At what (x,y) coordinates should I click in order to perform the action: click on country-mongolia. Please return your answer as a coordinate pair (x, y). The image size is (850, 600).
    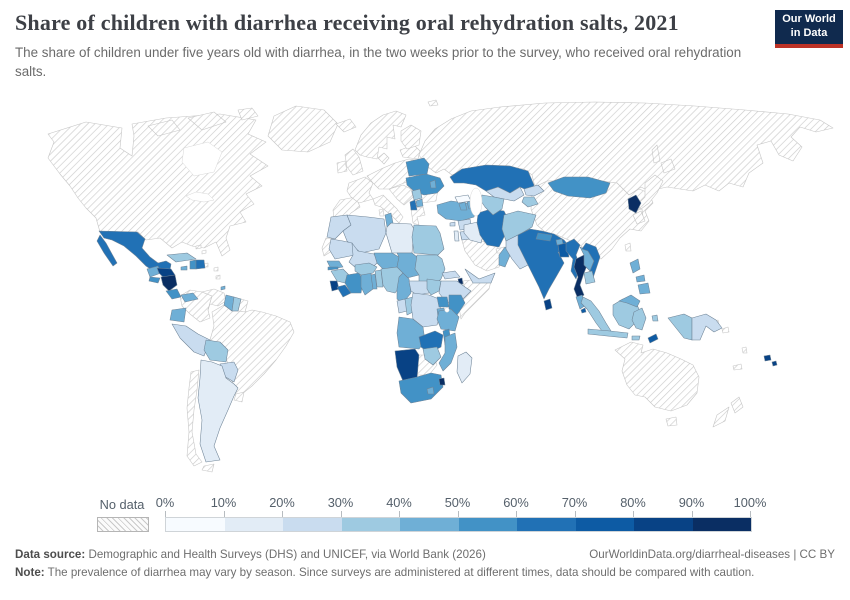
    Looking at the image, I should click on (579, 187).